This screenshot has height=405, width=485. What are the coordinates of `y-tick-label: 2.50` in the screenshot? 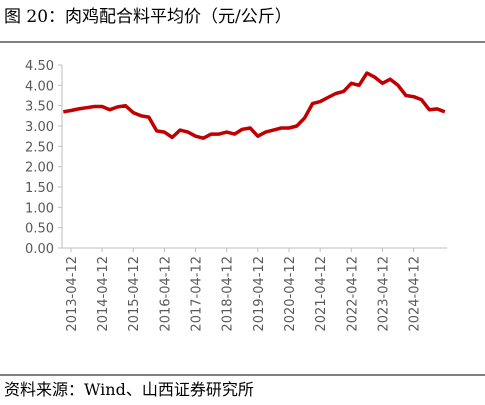 It's located at (39, 147).